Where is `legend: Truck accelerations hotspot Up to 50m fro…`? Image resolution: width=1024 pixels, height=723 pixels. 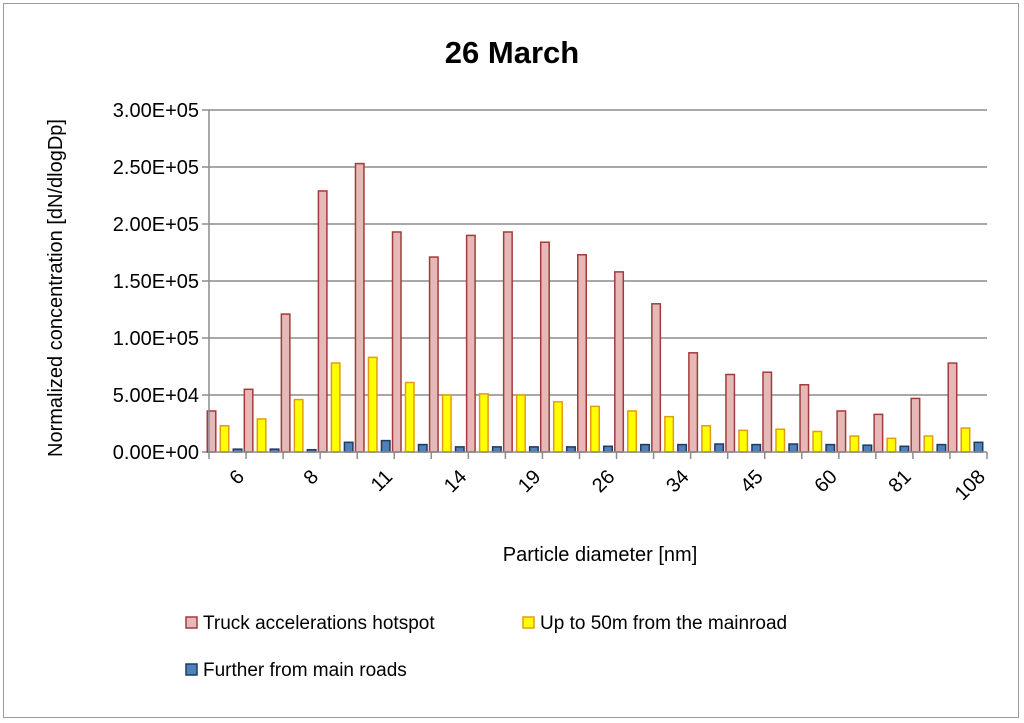
legend: Truck accelerations hotspot Up to 50m fro… is located at coordinates (486, 647).